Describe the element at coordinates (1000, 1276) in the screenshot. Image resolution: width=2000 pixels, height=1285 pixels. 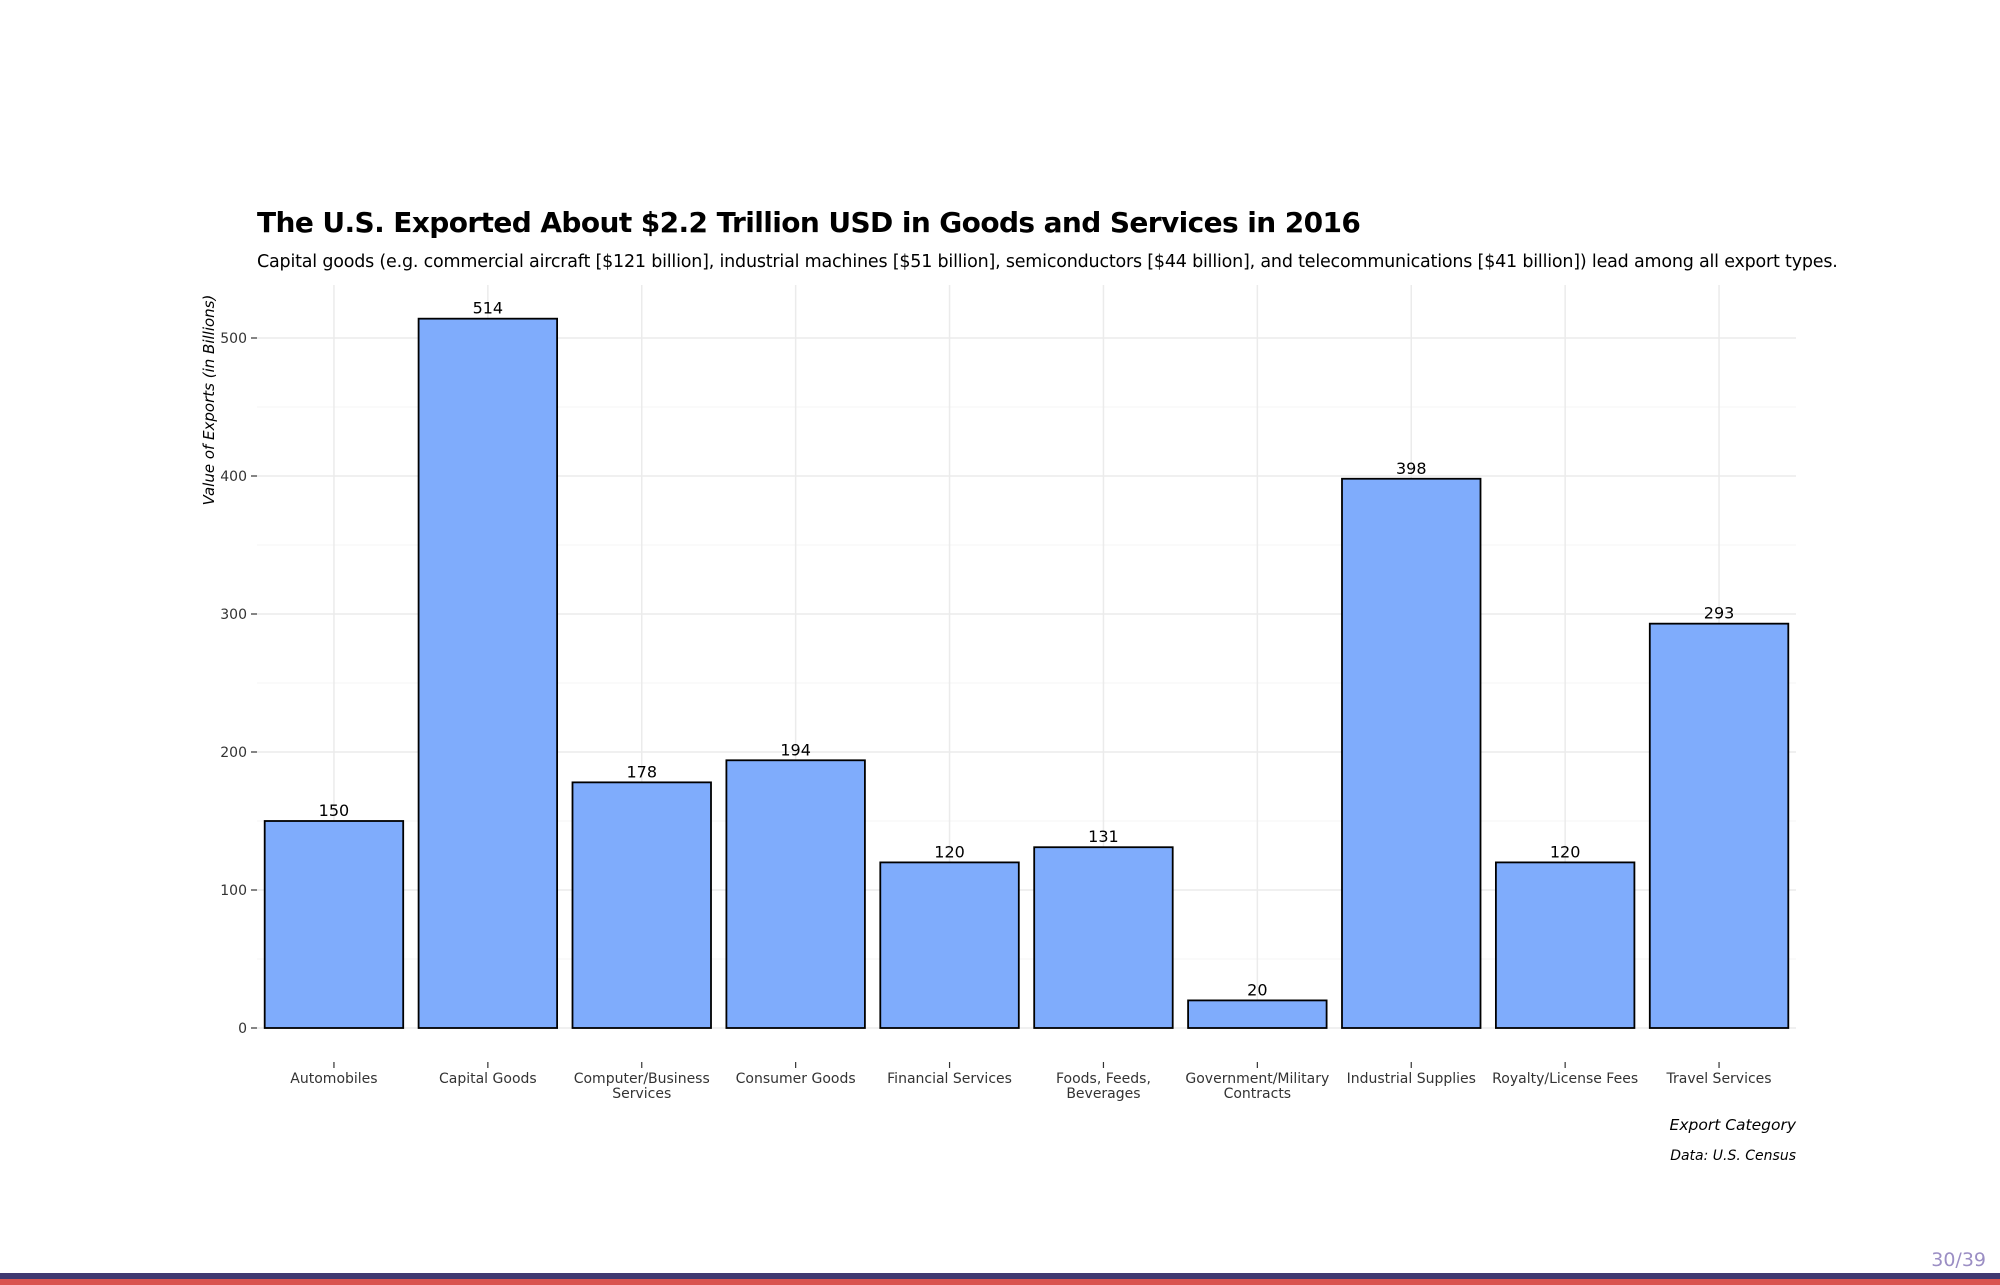
I see `footer-bar-top` at that location.